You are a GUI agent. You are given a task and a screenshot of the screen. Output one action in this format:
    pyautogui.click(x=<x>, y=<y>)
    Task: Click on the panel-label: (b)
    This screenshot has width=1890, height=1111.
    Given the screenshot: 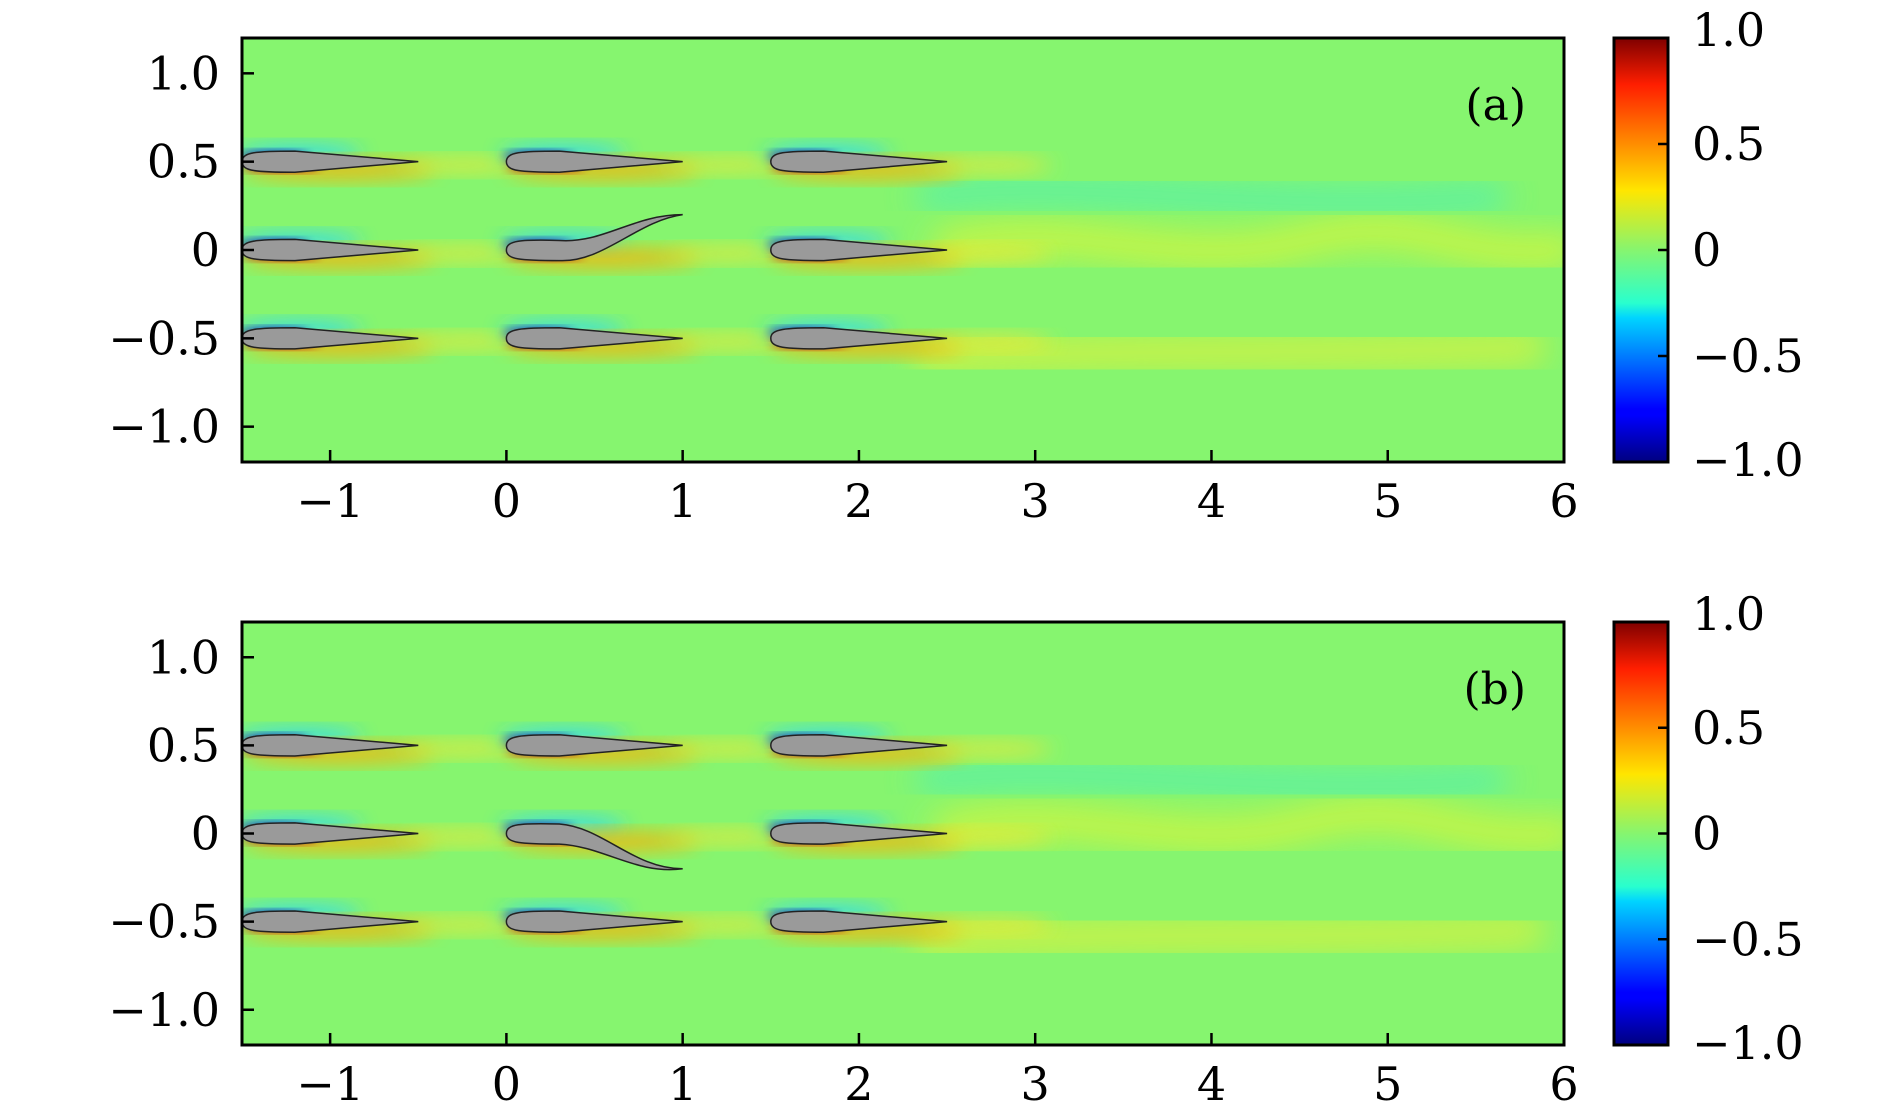 What is the action you would take?
    pyautogui.click(x=1495, y=689)
    